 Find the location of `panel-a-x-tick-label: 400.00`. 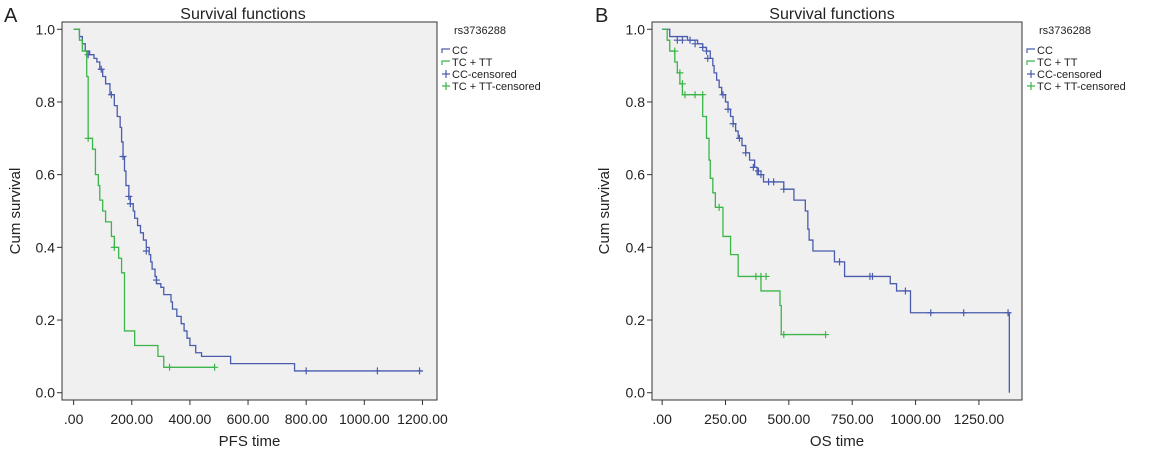

panel-a-x-tick-label: 400.00 is located at coordinates (189, 419).